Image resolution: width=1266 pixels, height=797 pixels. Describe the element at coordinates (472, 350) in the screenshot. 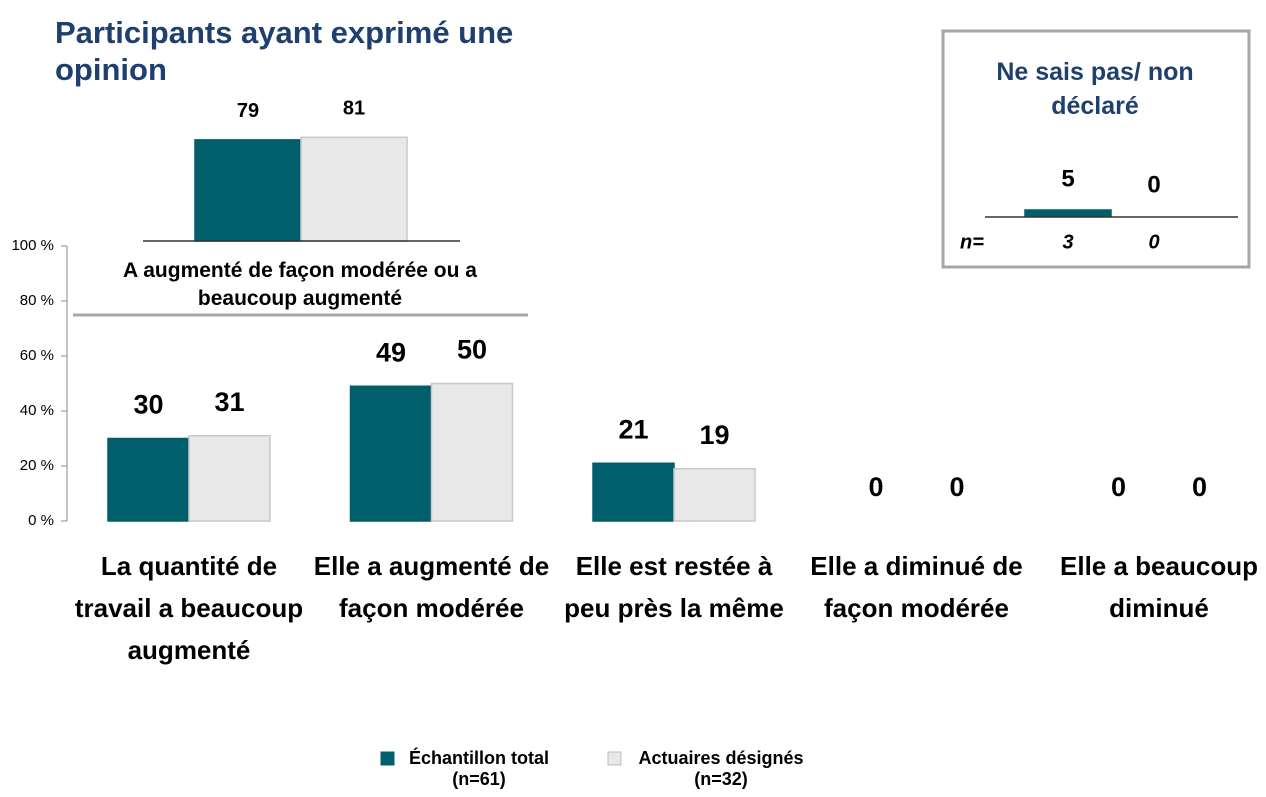

I see `value-label: 50` at that location.